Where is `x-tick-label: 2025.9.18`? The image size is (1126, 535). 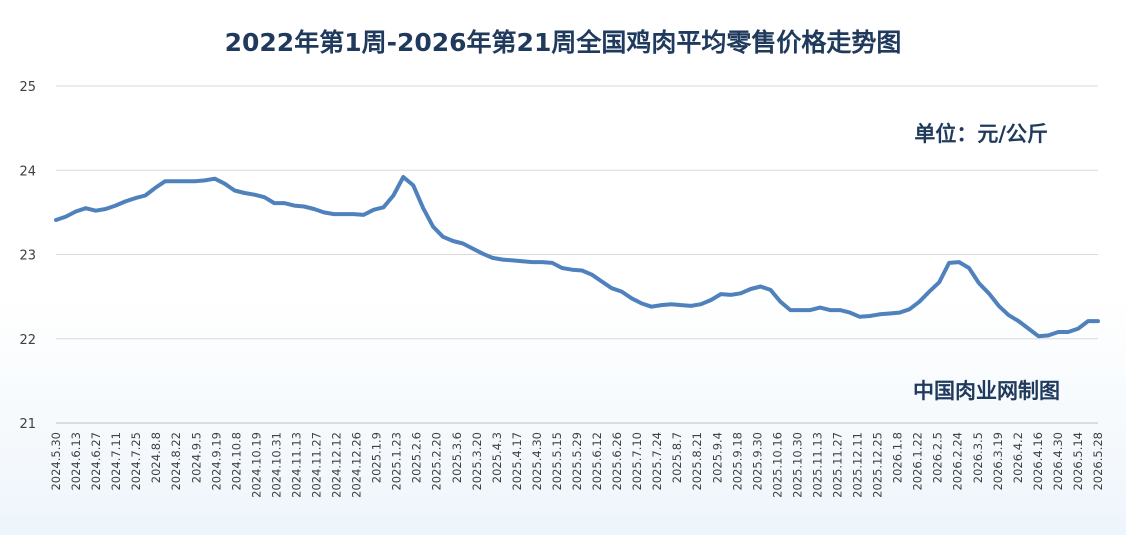
x-tick-label: 2025.9.18 is located at coordinates (737, 461).